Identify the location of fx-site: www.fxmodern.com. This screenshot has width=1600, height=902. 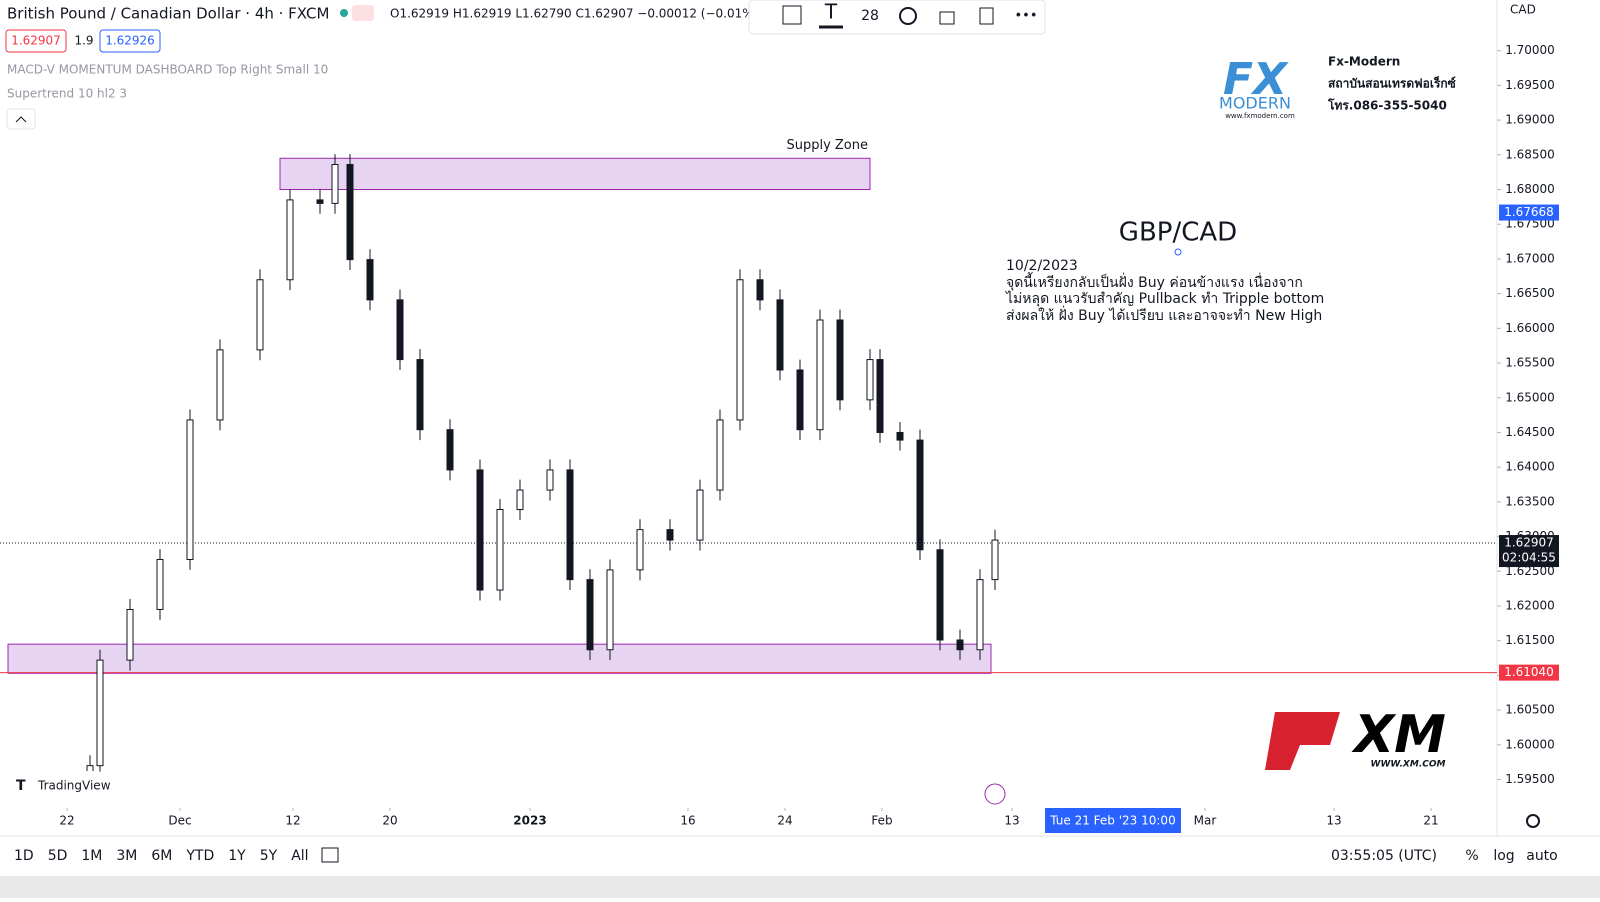
(1260, 116).